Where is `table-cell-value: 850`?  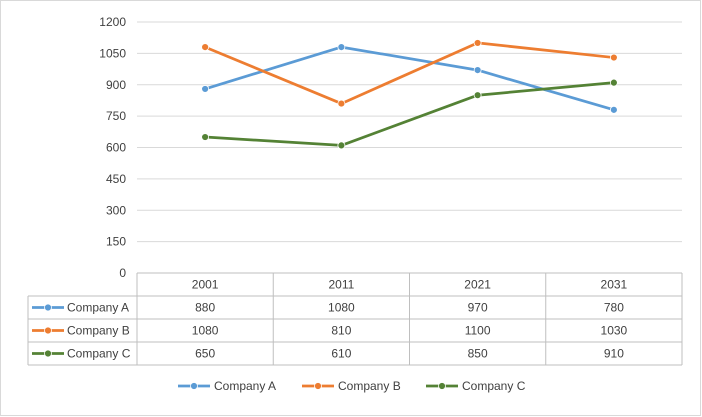 table-cell-value: 850 is located at coordinates (478, 354).